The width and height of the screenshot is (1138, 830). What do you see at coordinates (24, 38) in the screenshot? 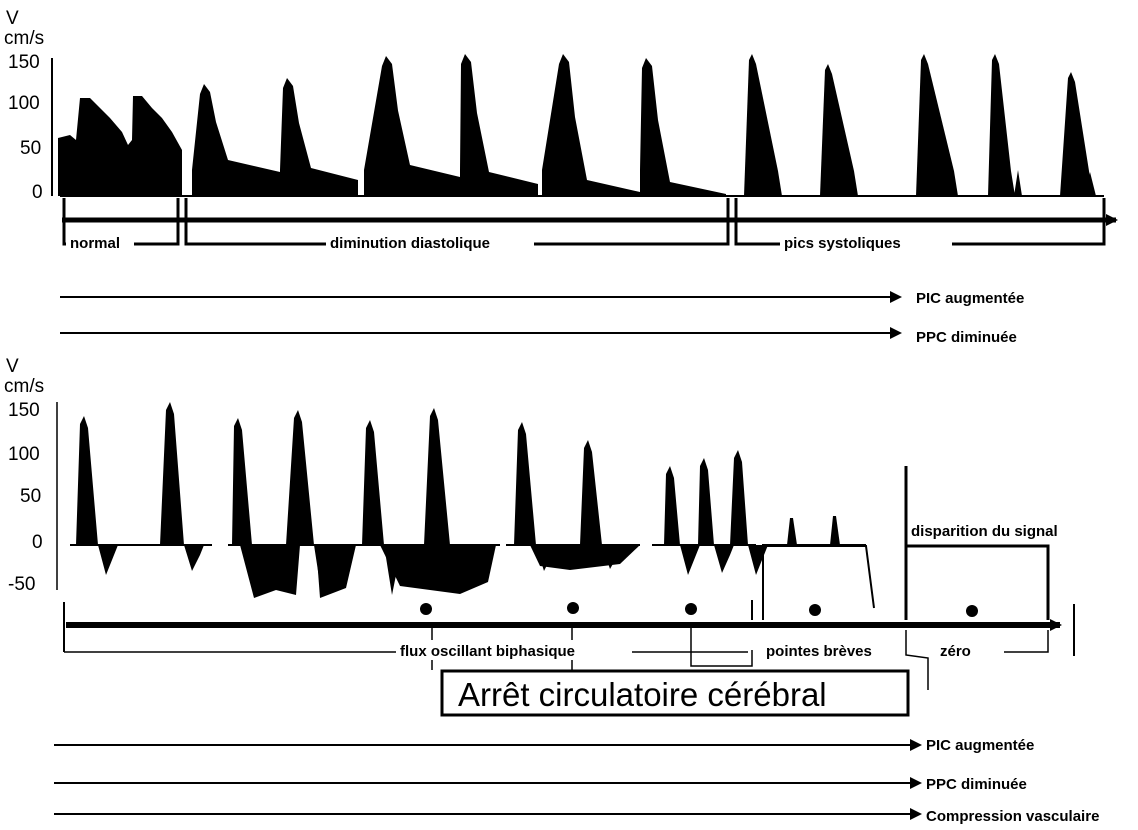
I see `top-unit-cms: cm/s` at bounding box center [24, 38].